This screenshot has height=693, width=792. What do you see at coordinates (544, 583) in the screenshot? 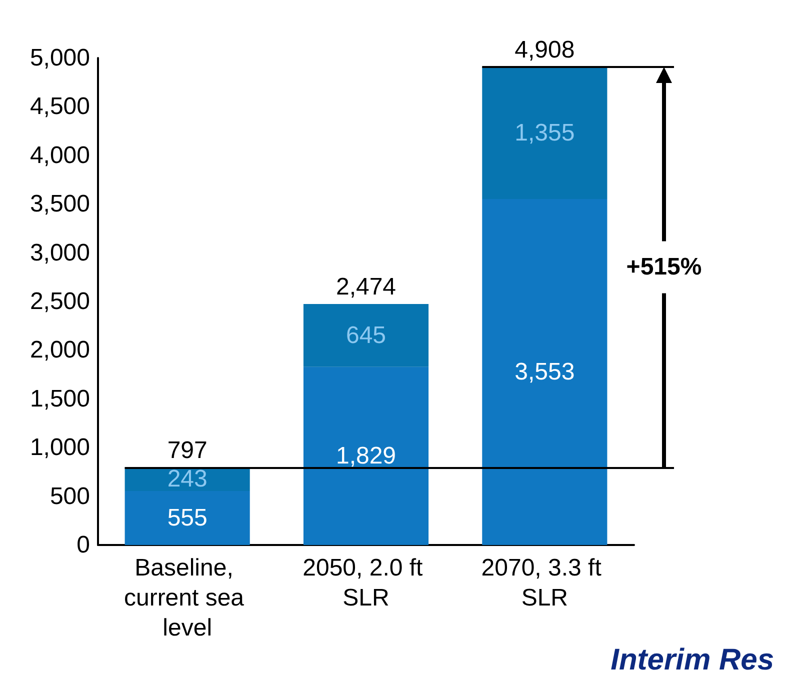
I see `x-tick-label: 2070, 3.3 ft SLR` at bounding box center [544, 583].